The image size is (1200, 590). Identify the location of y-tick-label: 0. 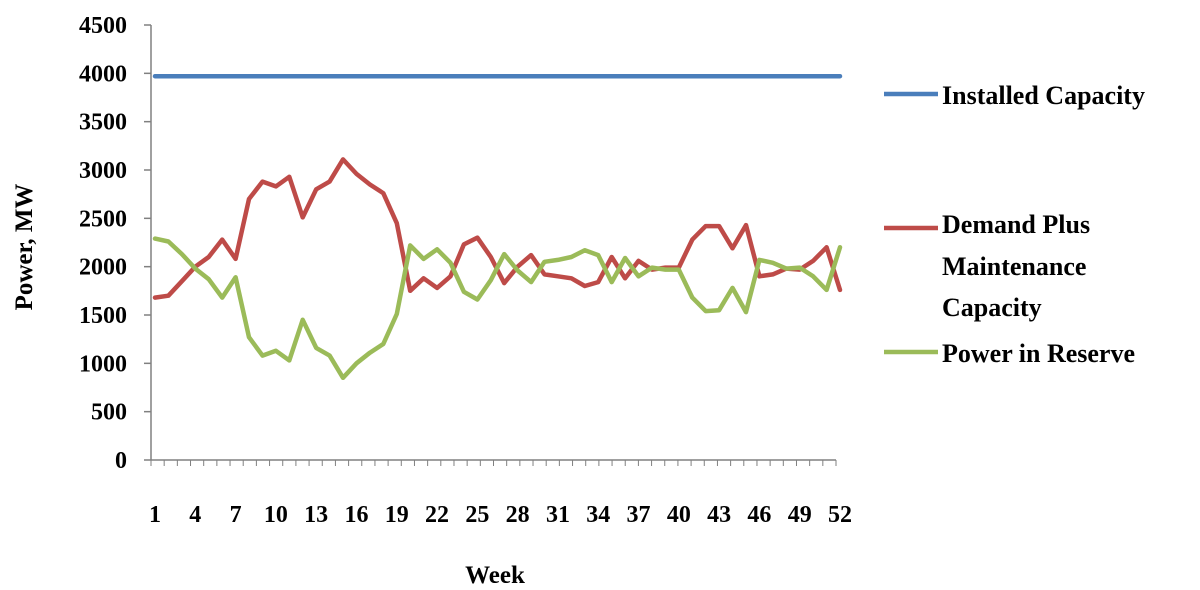
(121, 461).